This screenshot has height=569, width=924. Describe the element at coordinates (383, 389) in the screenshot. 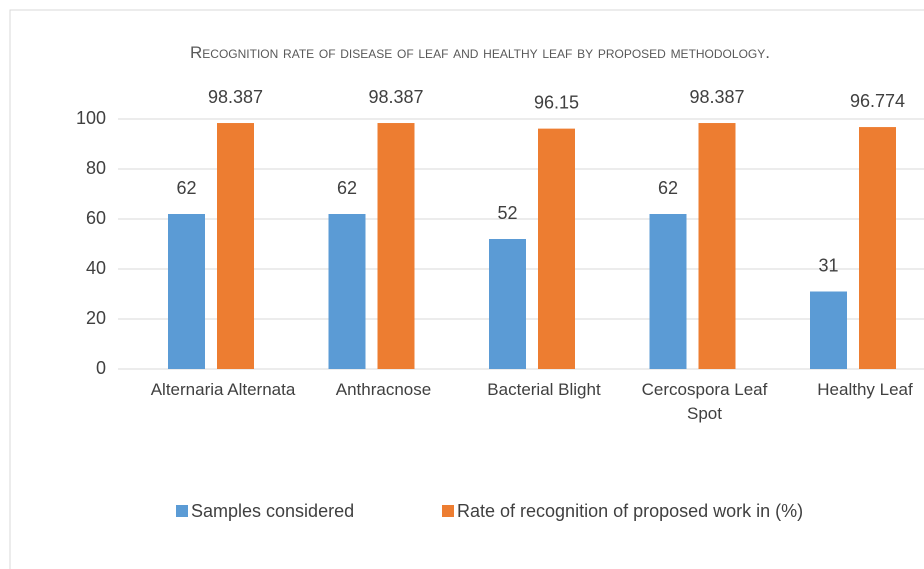

I see `x-tick-label: Anthracnose` at that location.